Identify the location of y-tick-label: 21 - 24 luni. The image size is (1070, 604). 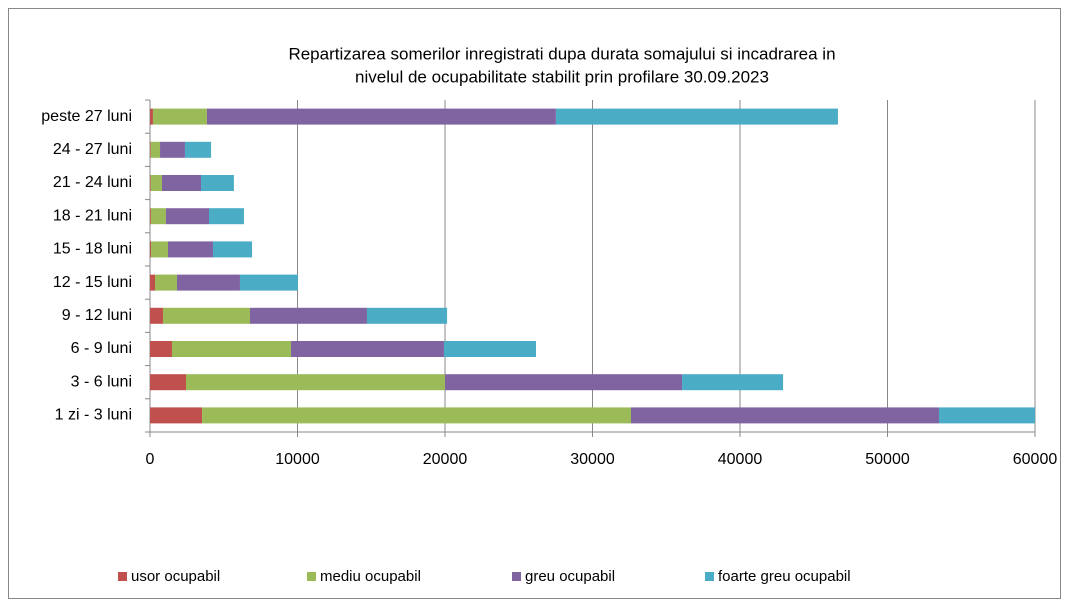
(92, 182).